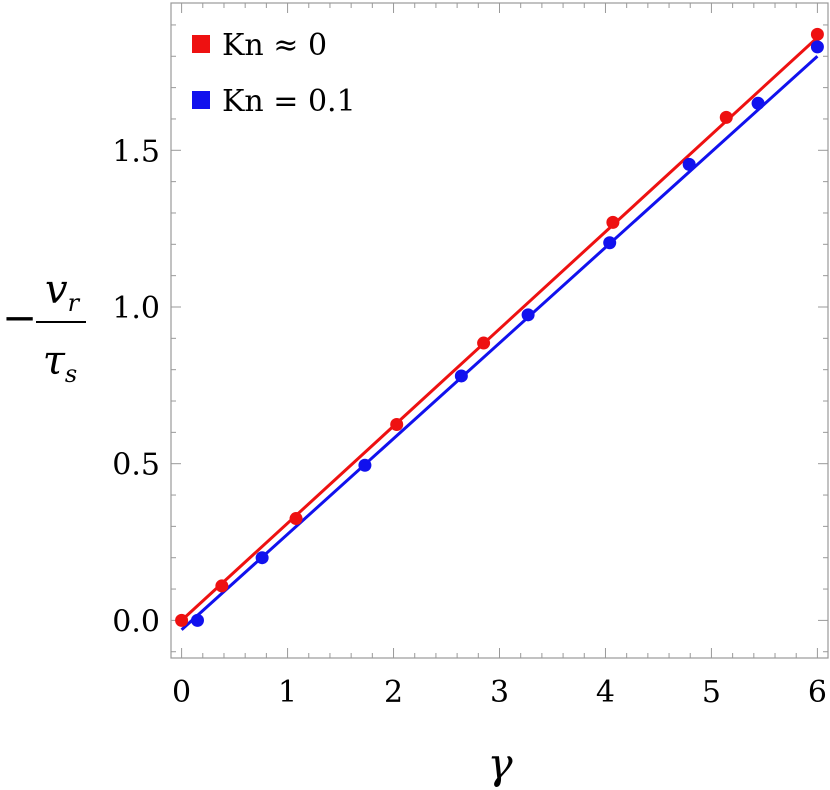 This screenshot has width=830, height=790. I want to click on x-axis-title: γ, so click(500, 763).